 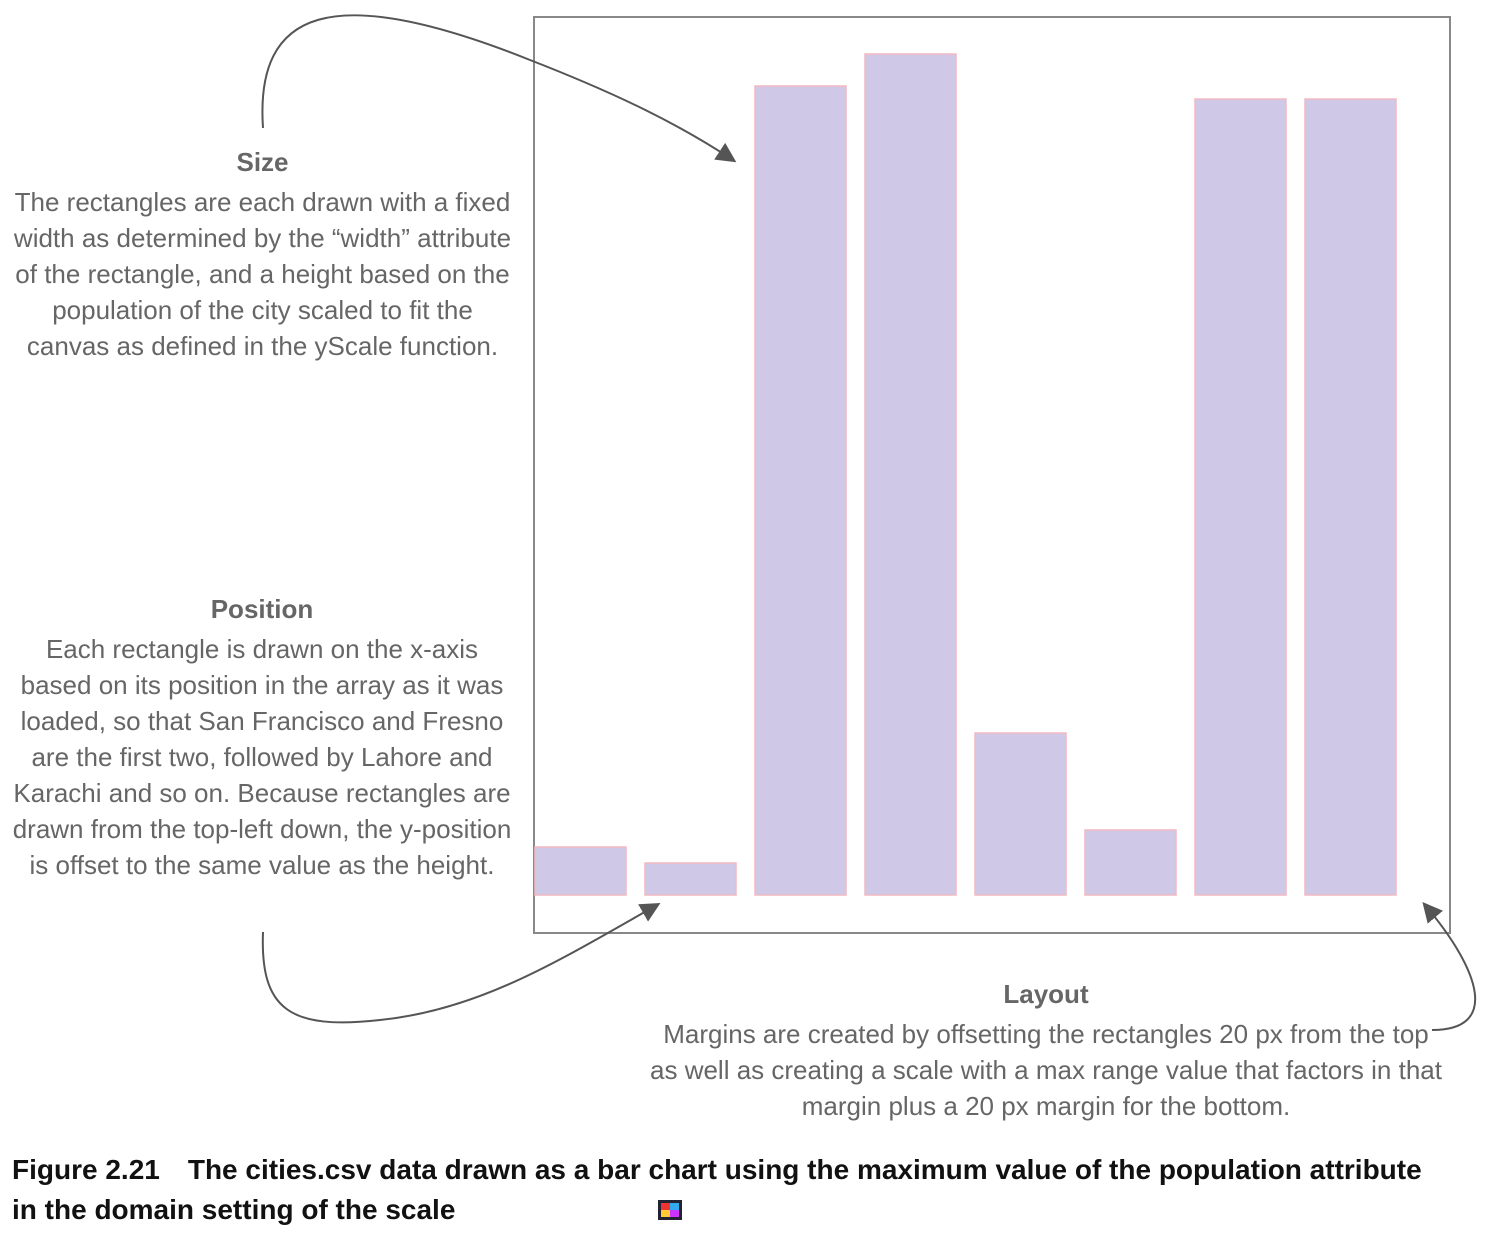 I want to click on caption-label: Figure 2.21, so click(x=86, y=1169).